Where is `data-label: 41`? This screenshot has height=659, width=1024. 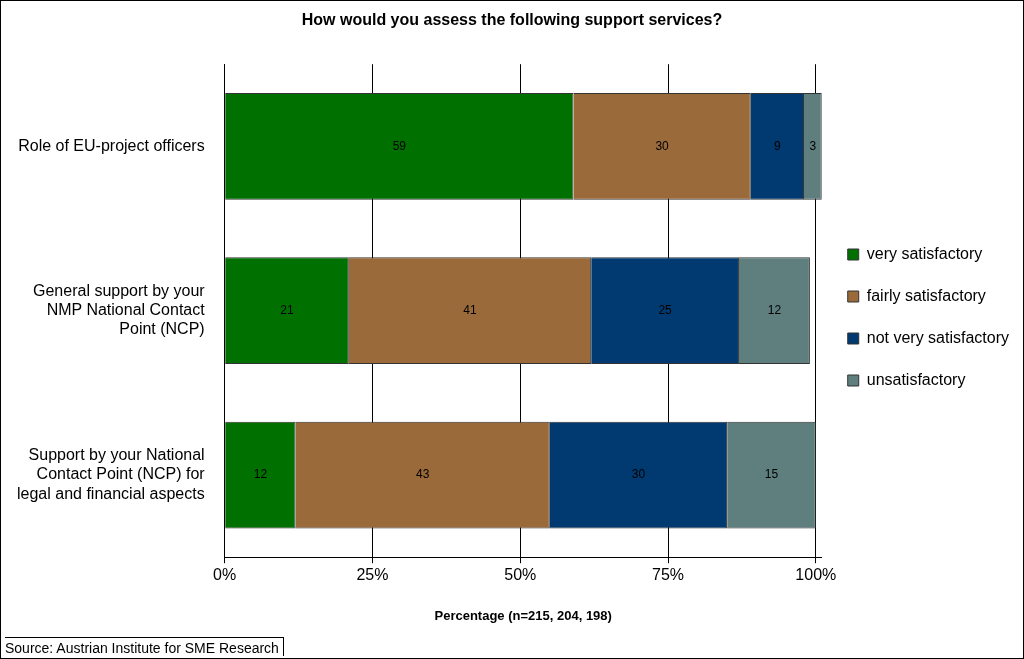 data-label: 41 is located at coordinates (470, 310).